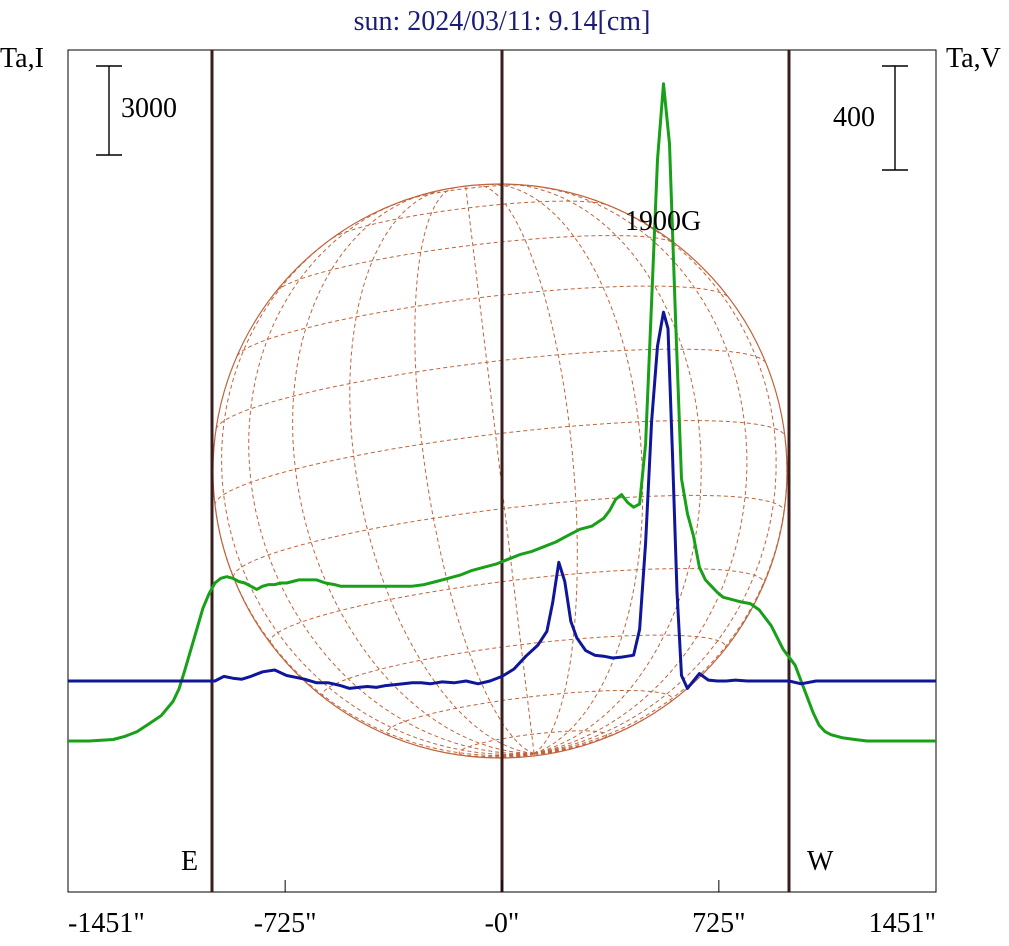 The height and width of the screenshot is (946, 1009). I want to click on x-tick-label: -725", so click(285, 923).